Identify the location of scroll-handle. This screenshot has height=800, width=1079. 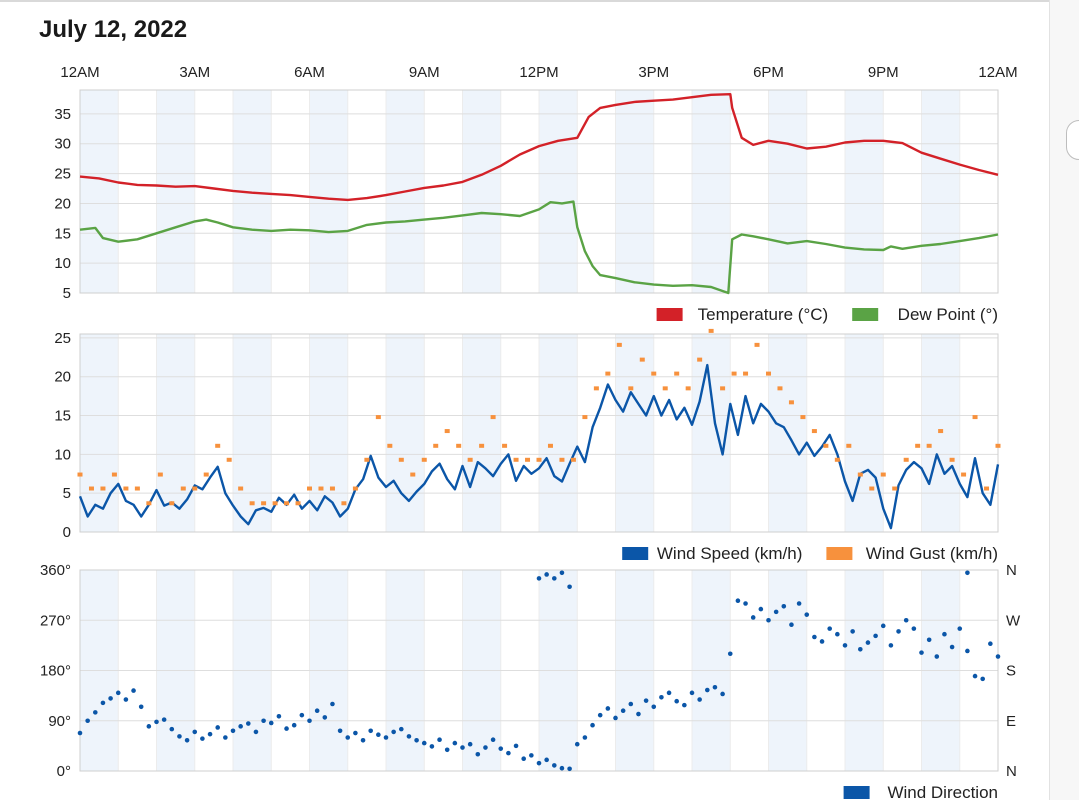
(1072, 140).